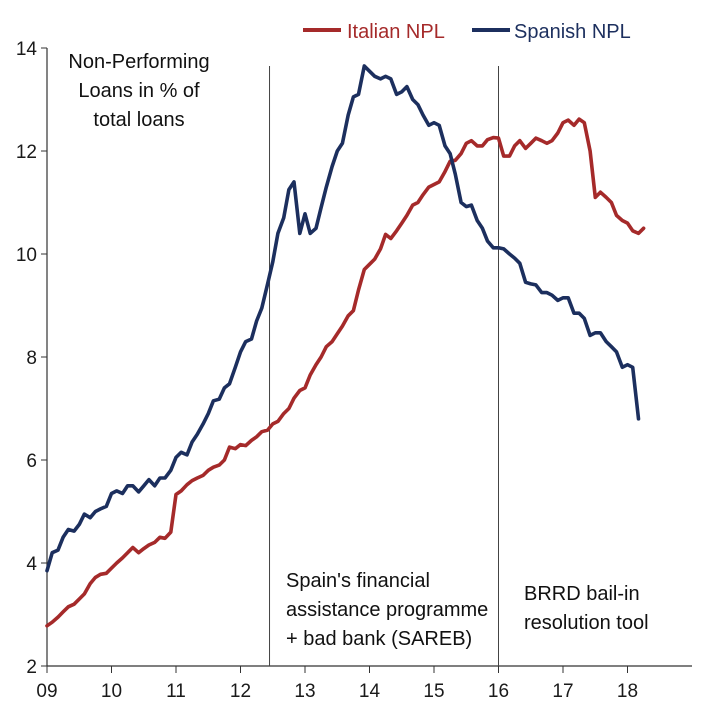 Image resolution: width=720 pixels, height=723 pixels. I want to click on y-tick-label: 10, so click(26, 255).